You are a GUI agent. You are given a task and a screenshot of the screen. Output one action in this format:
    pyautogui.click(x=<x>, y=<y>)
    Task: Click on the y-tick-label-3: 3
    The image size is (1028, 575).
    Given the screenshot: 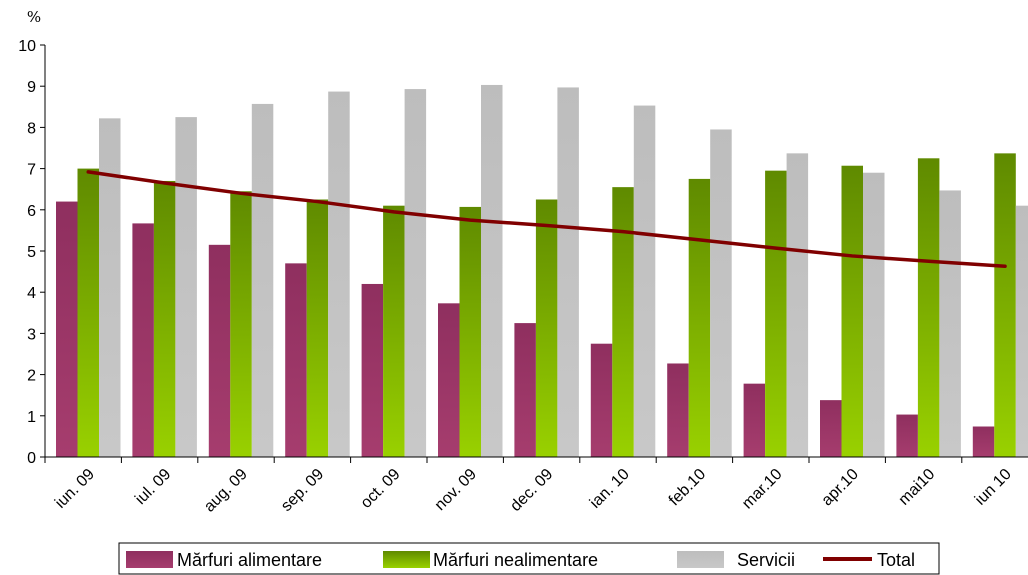 What is the action you would take?
    pyautogui.click(x=31, y=334)
    